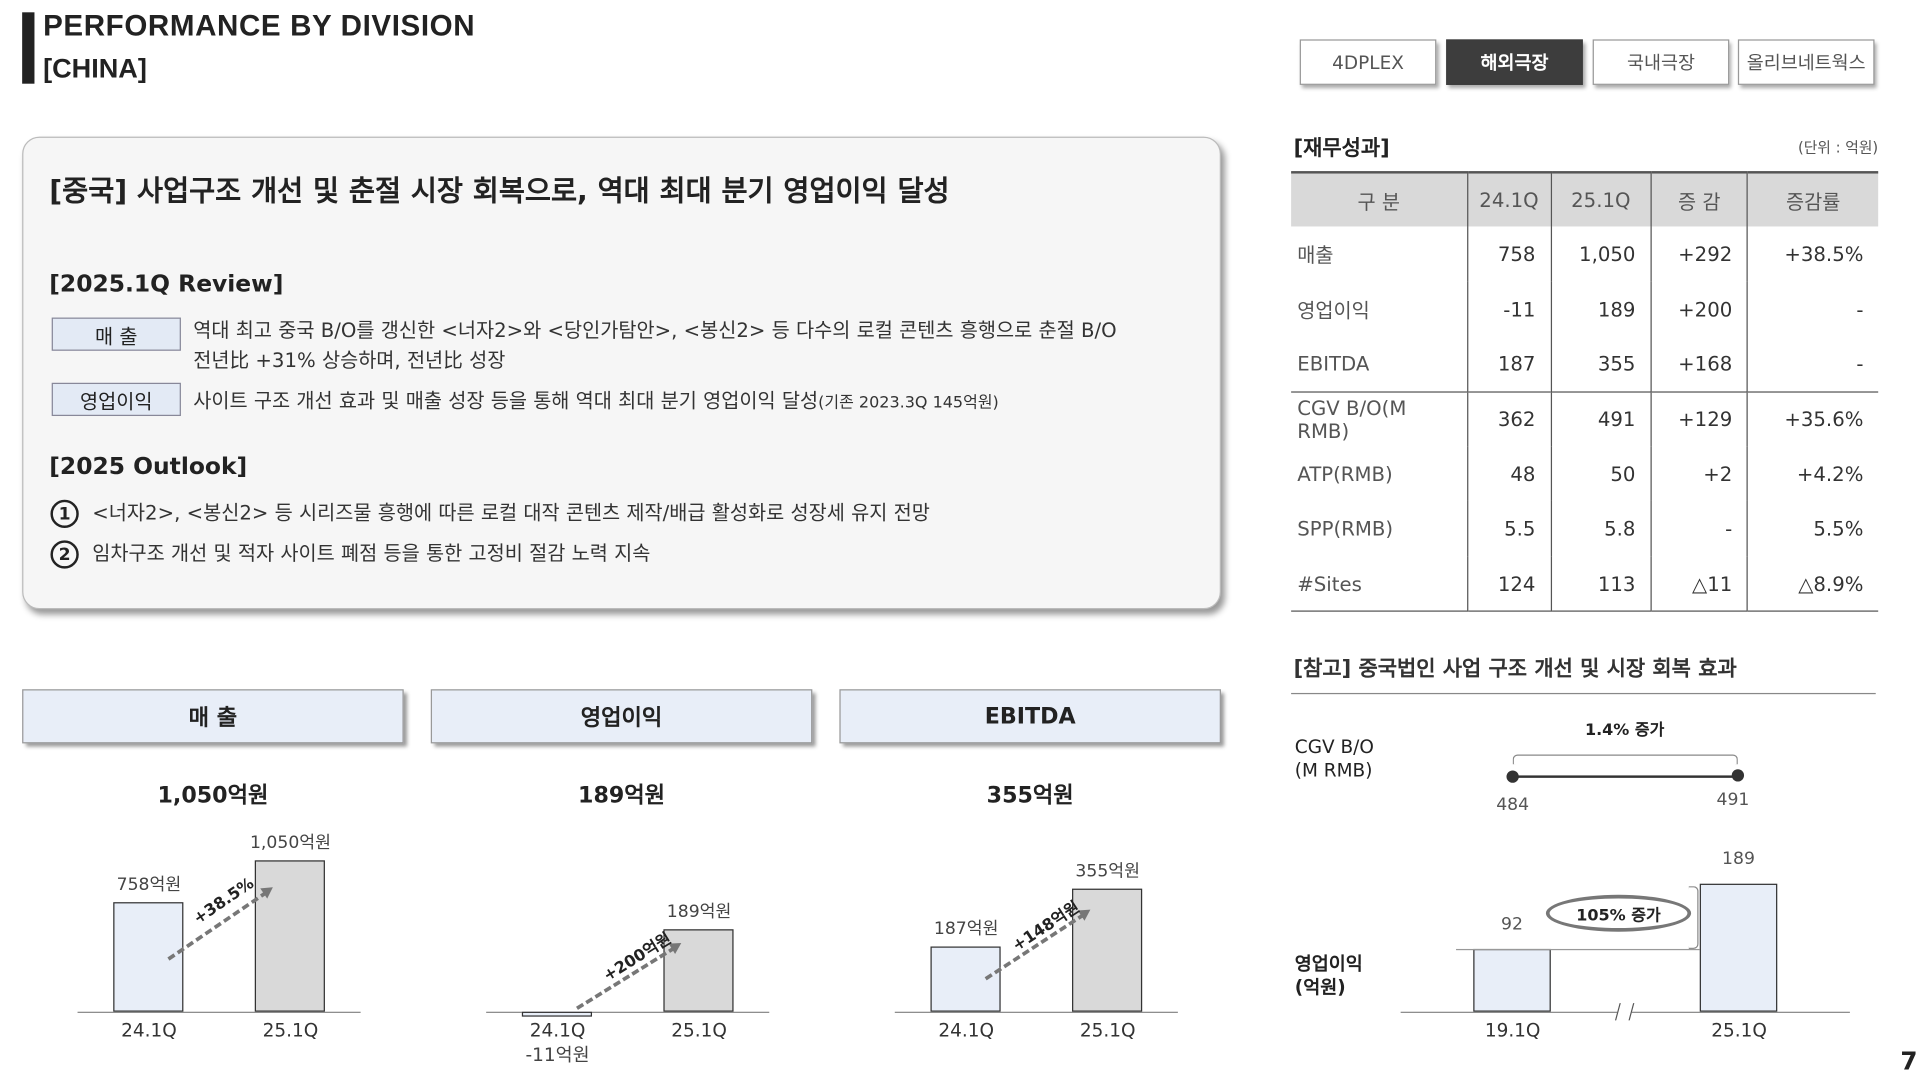  I want to click on label-line: (억원), so click(1320, 987).